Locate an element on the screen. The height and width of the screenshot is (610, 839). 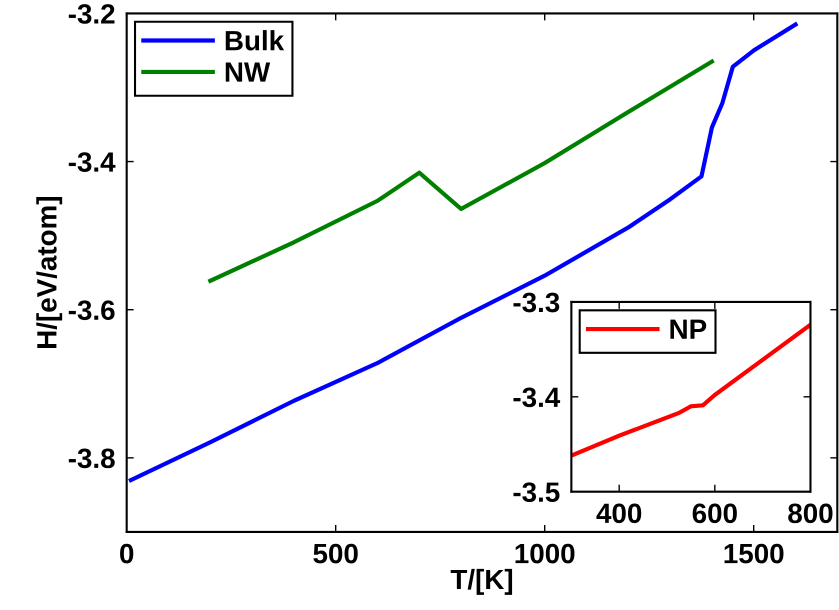
y-tick-label: -3.5 is located at coordinates (536, 492).